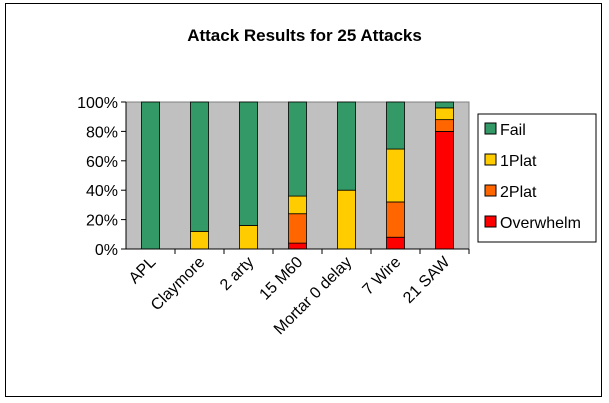 This screenshot has width=609, height=403. Describe the element at coordinates (102, 191) in the screenshot. I see `y-tick-label: 40%` at that location.